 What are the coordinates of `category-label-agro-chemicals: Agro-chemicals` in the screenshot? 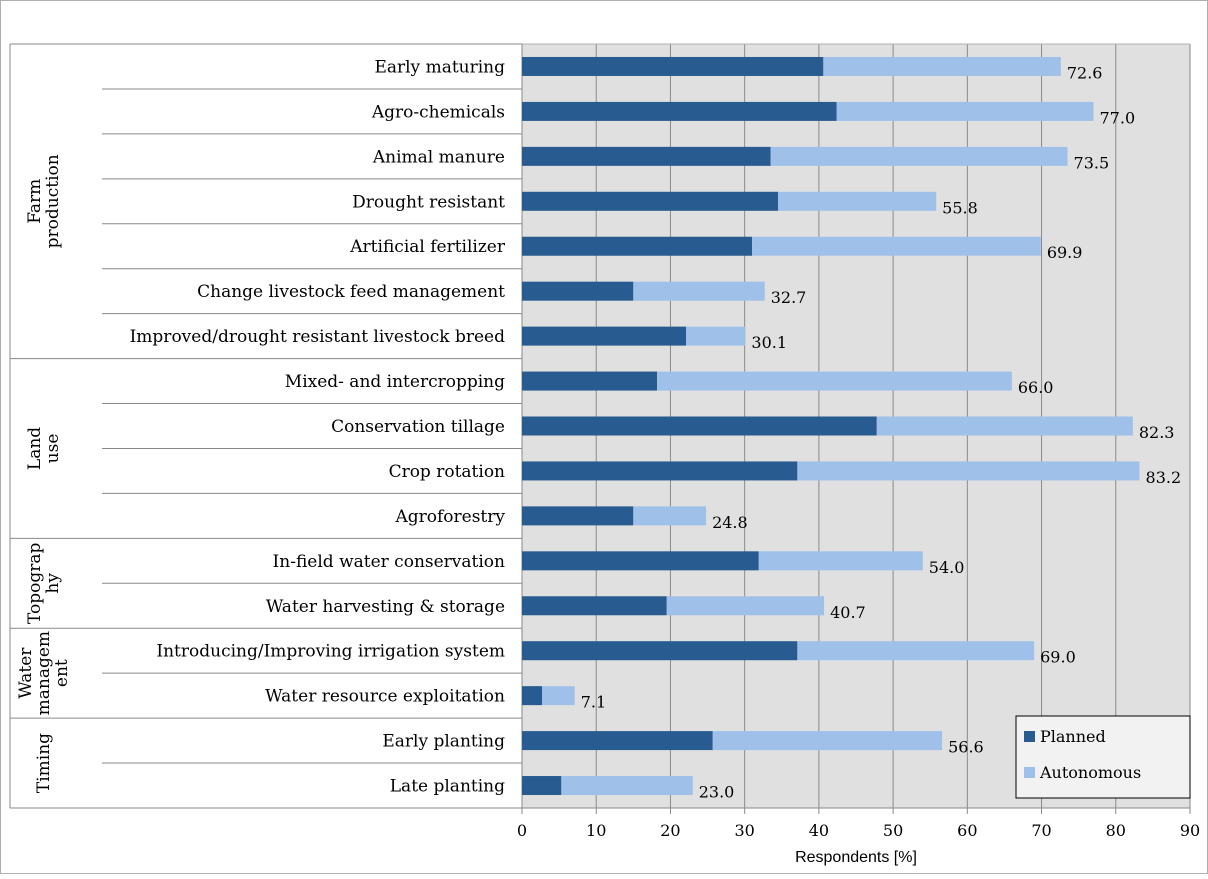 It's located at (438, 112).